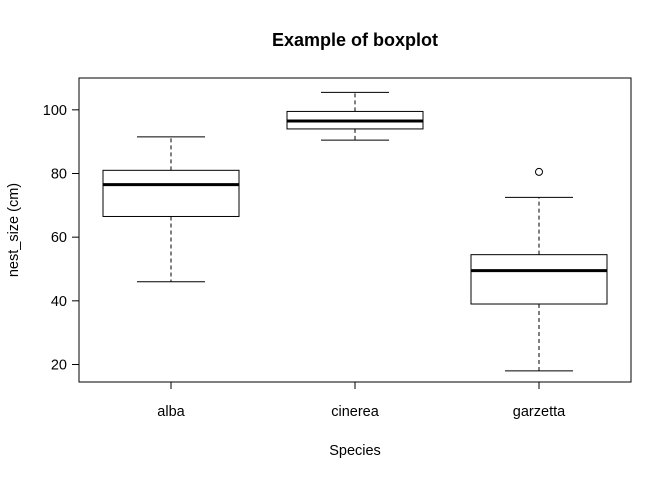 Image resolution: width=672 pixels, height=480 pixels. I want to click on y-tick-label: 20, so click(59, 365).